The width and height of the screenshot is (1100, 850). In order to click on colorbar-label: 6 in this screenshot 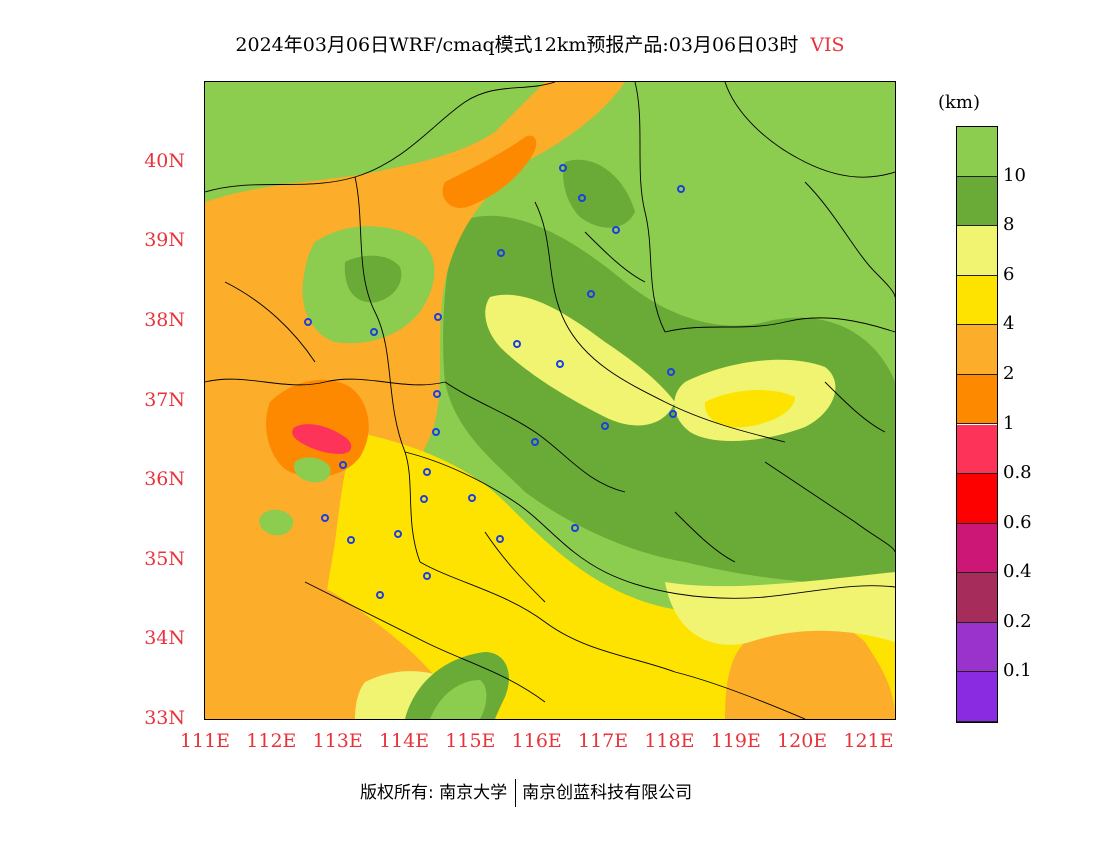, I will do `click(1009, 274)`.